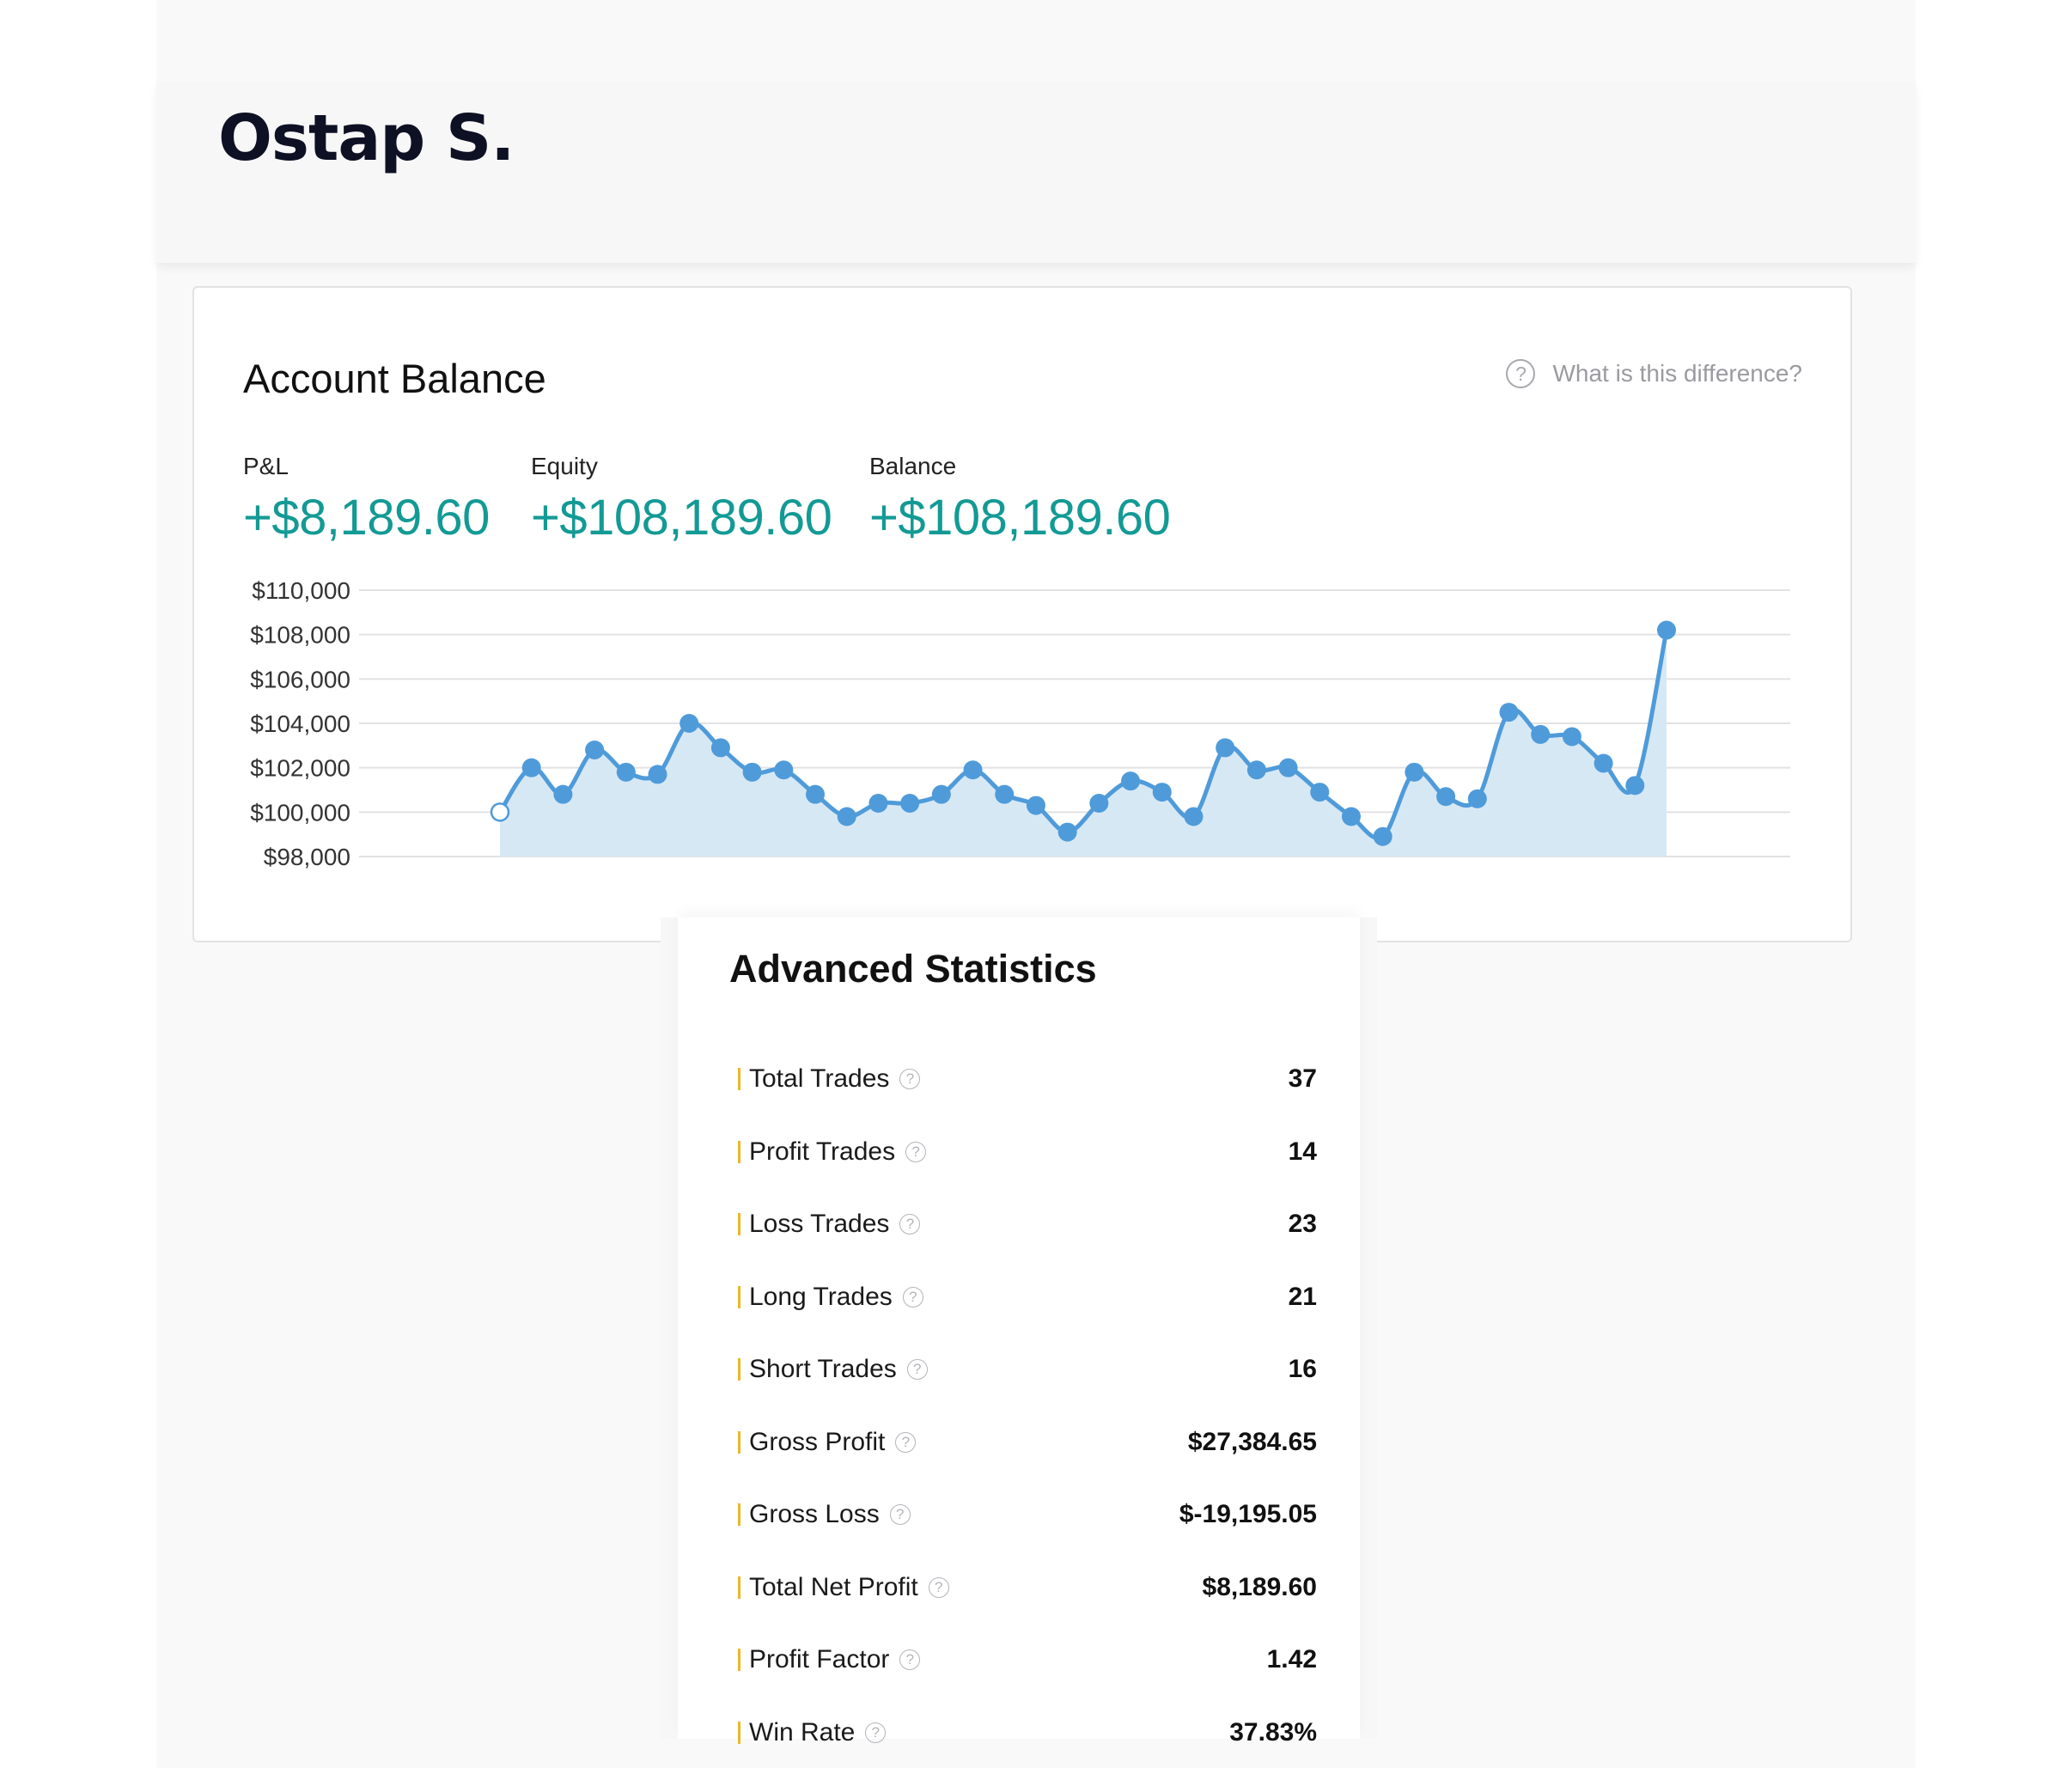  What do you see at coordinates (1020, 518) in the screenshot?
I see `balance-value: +$108,189.60` at bounding box center [1020, 518].